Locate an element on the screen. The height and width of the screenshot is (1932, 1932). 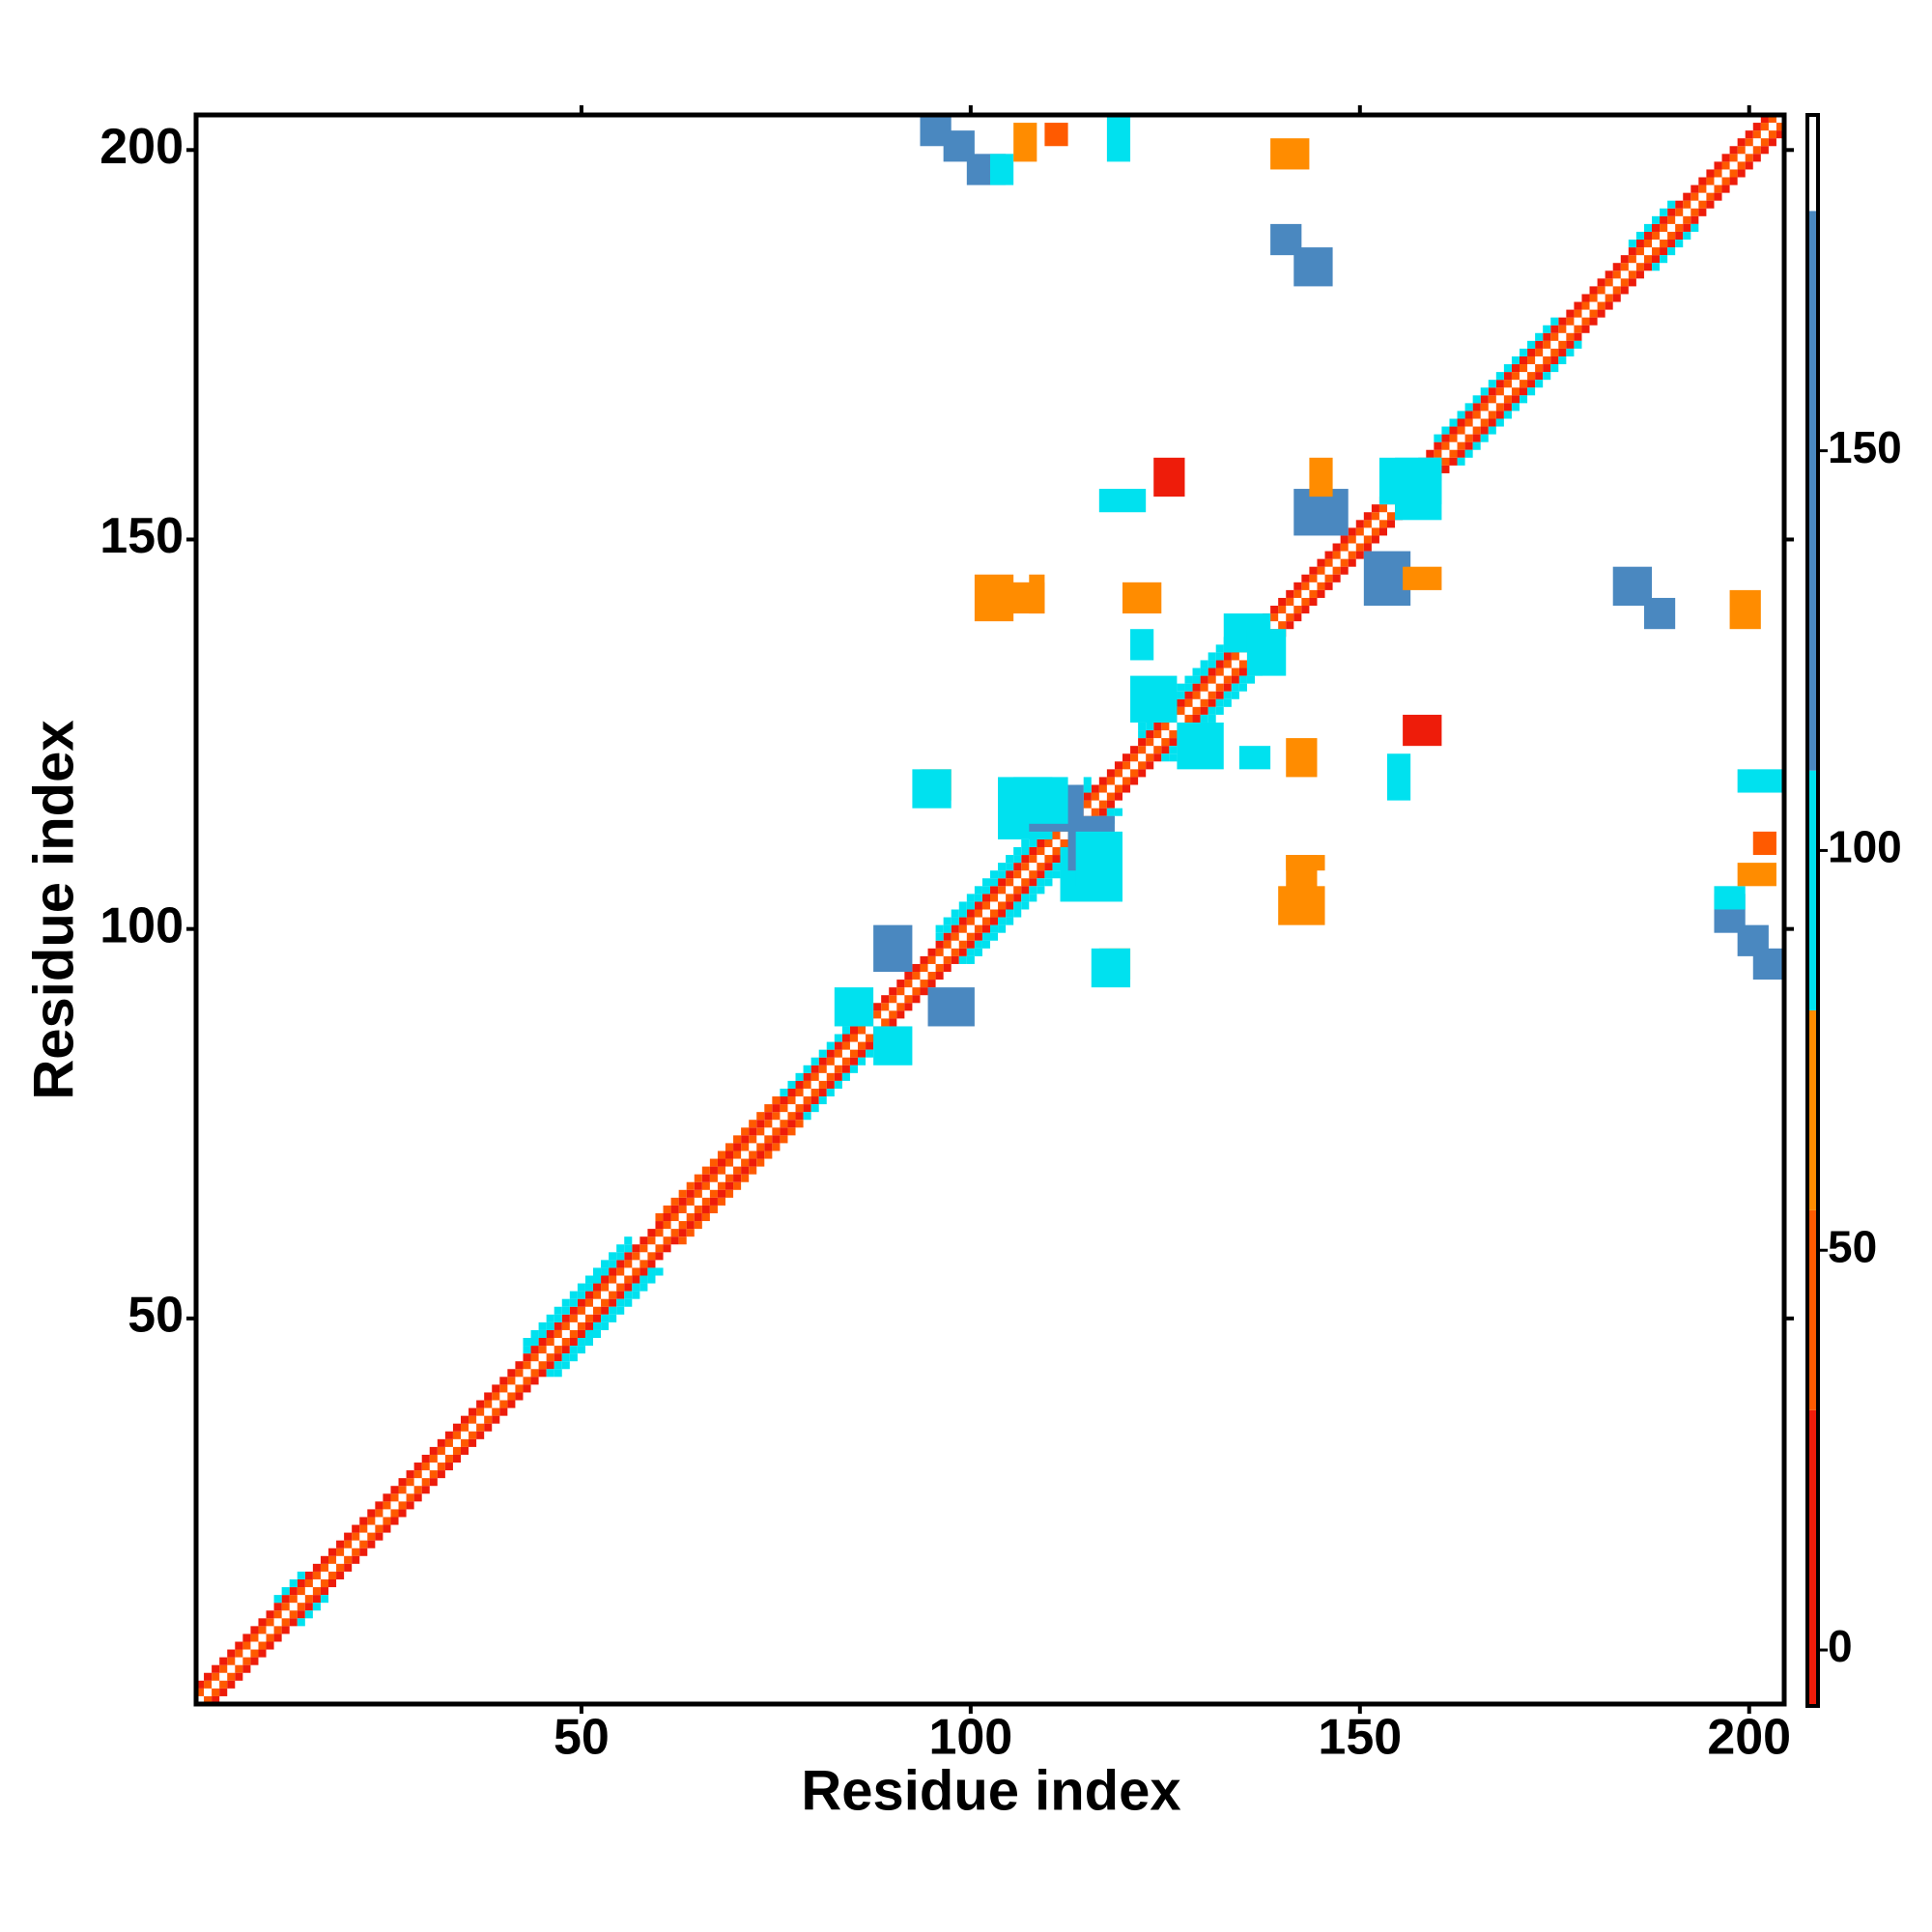
colorbar-tick-label: 150 is located at coordinates (1865, 447).